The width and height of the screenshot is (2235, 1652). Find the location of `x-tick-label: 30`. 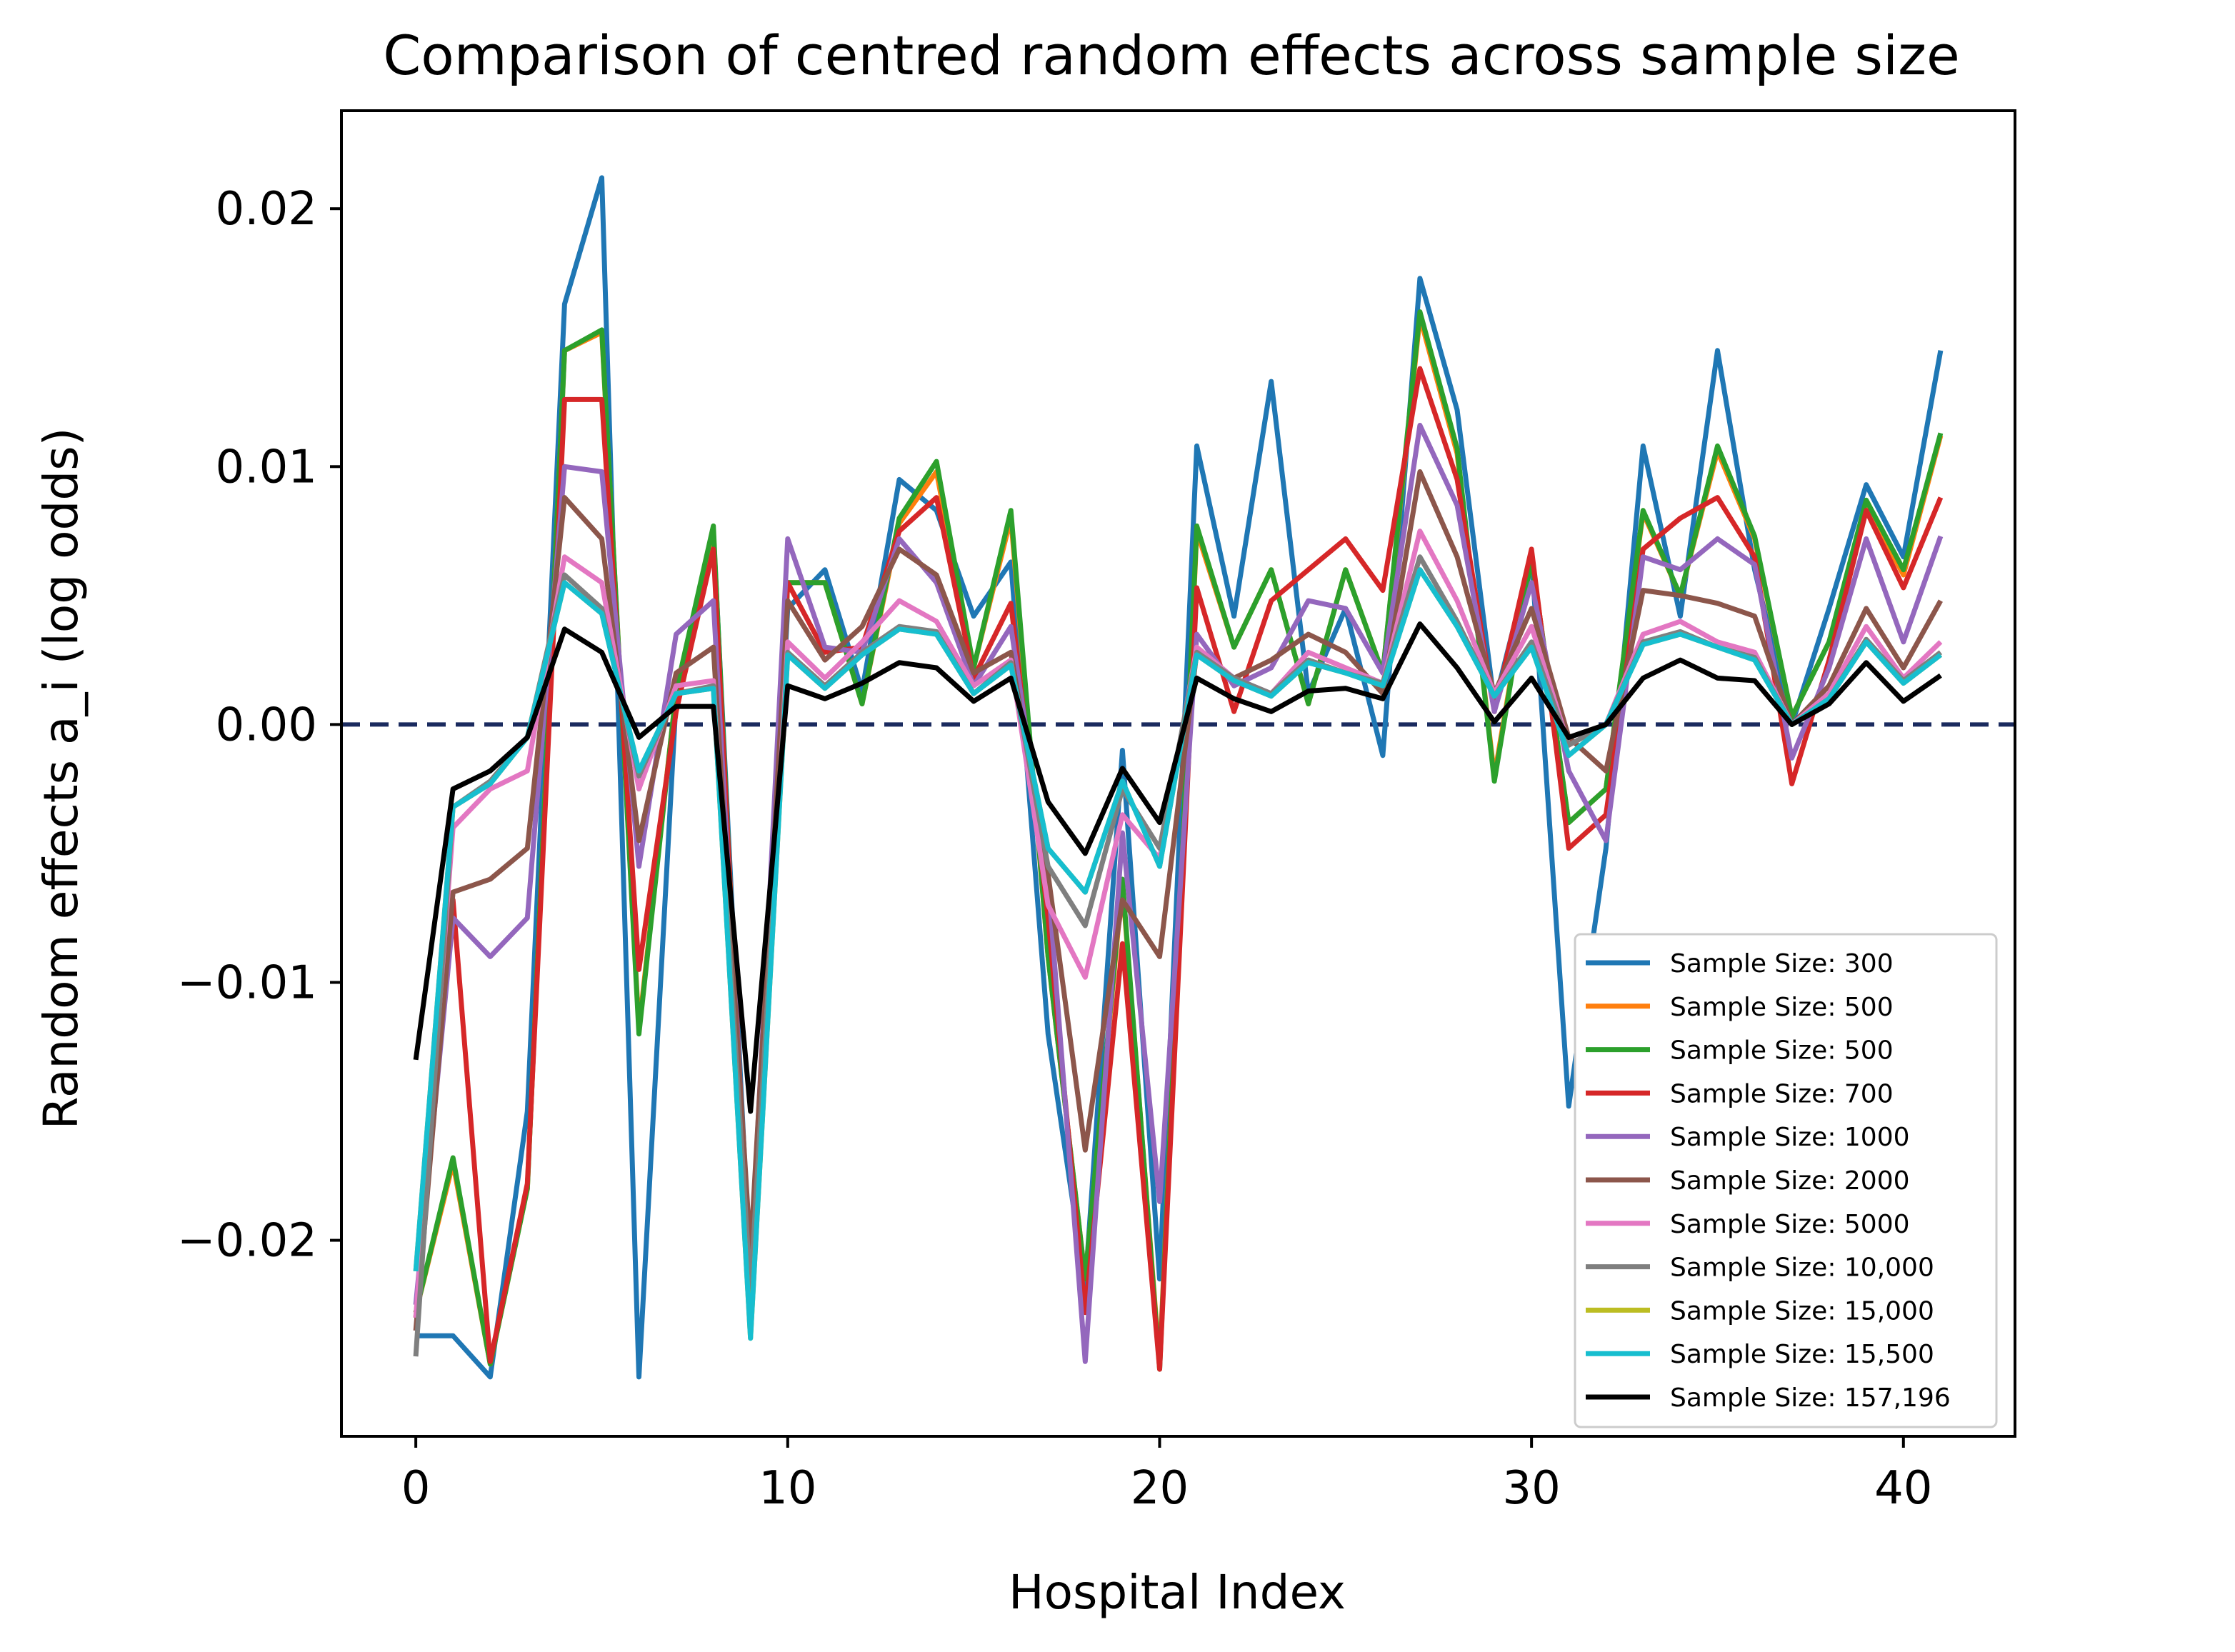

x-tick-label: 30 is located at coordinates (1531, 1488).